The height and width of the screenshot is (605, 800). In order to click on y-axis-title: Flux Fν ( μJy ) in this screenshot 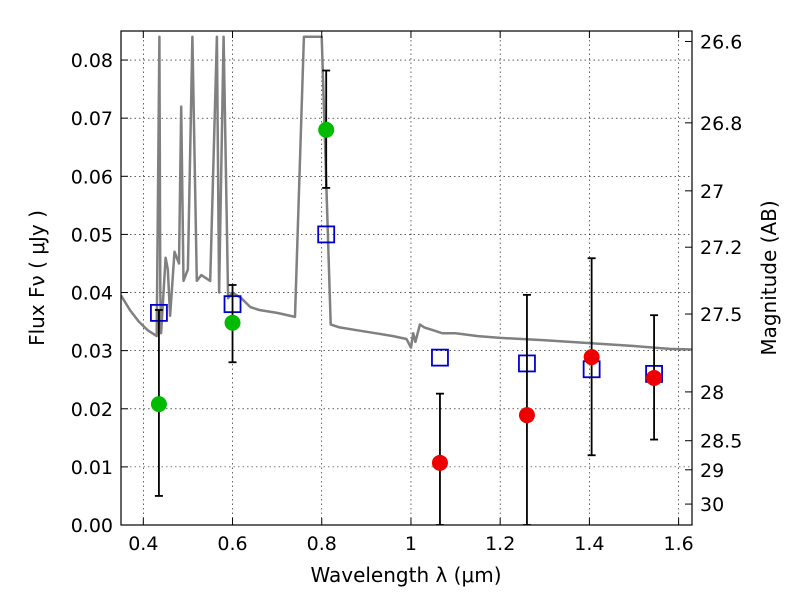, I will do `click(37, 278)`.